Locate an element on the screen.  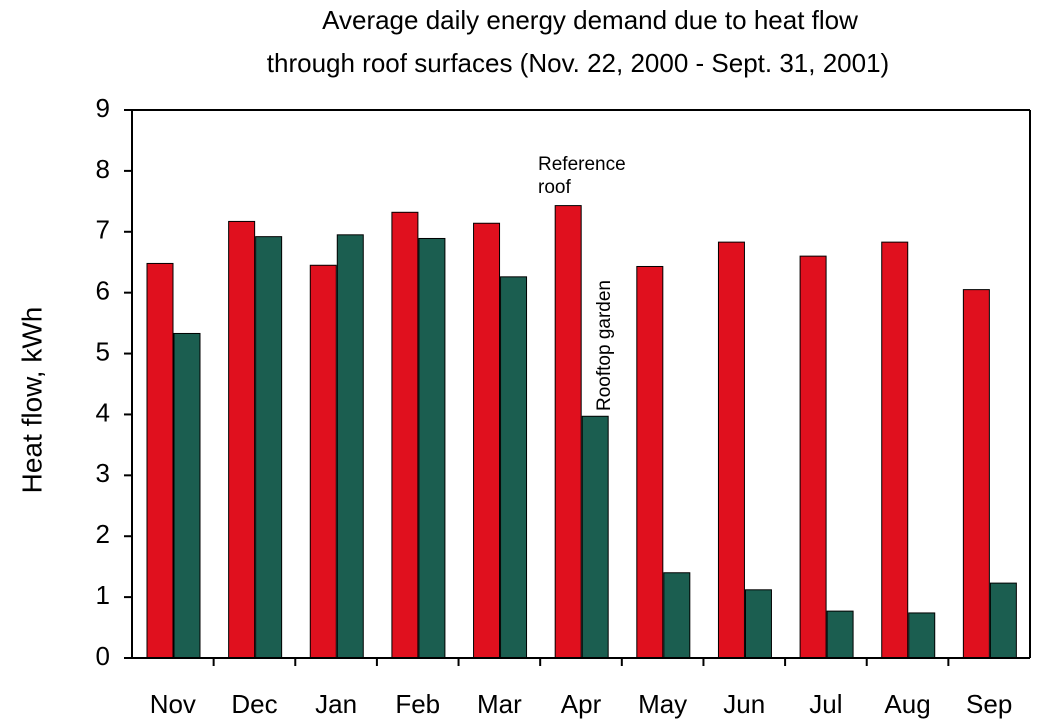
annotation: Rooftop garden is located at coordinates (604, 345).